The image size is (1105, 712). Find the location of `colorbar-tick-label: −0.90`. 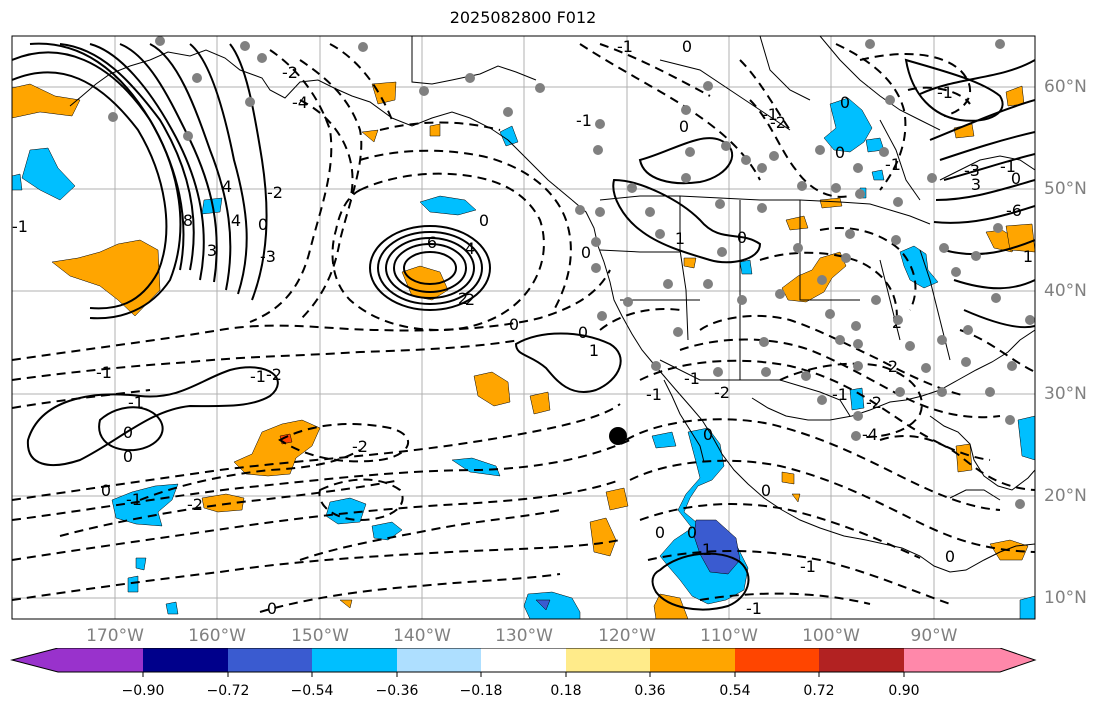

colorbar-tick-label: −0.90 is located at coordinates (143, 691).